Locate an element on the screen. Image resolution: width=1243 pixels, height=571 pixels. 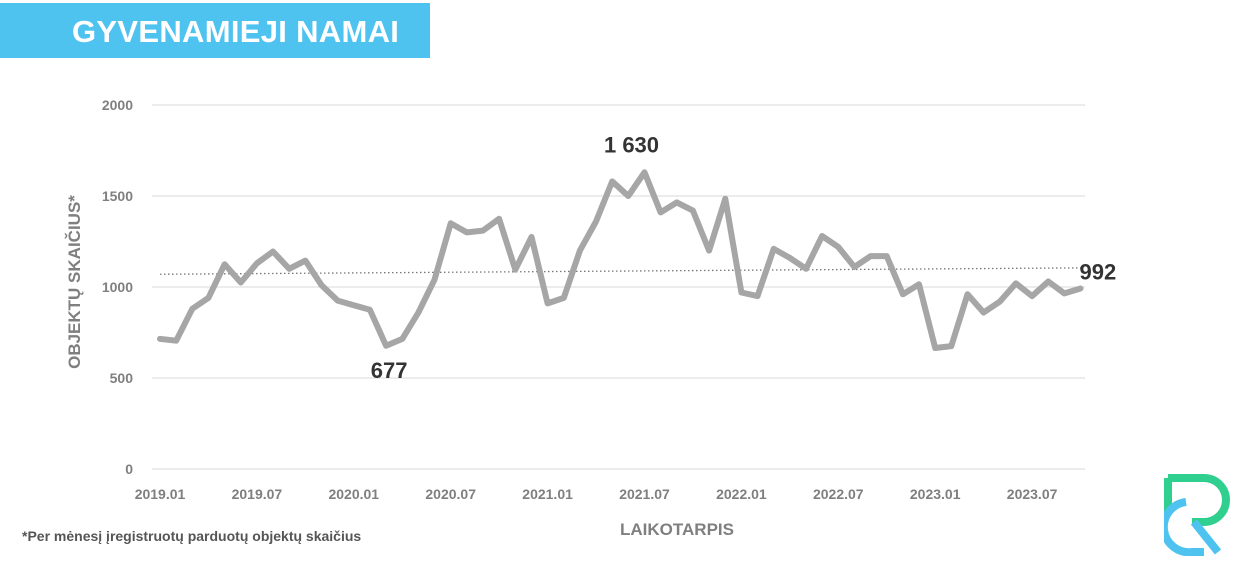
rc-logo-icon is located at coordinates (1196, 516).